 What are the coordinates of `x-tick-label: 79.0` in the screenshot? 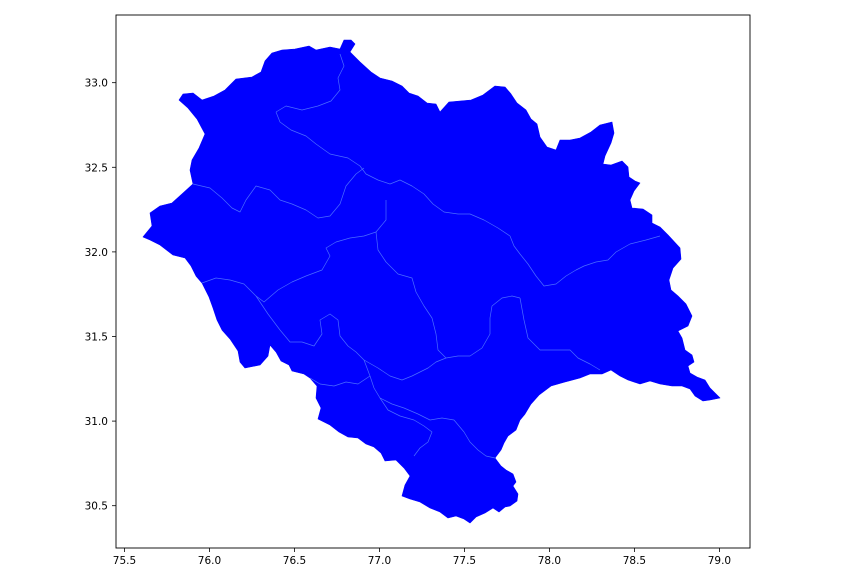 It's located at (719, 561).